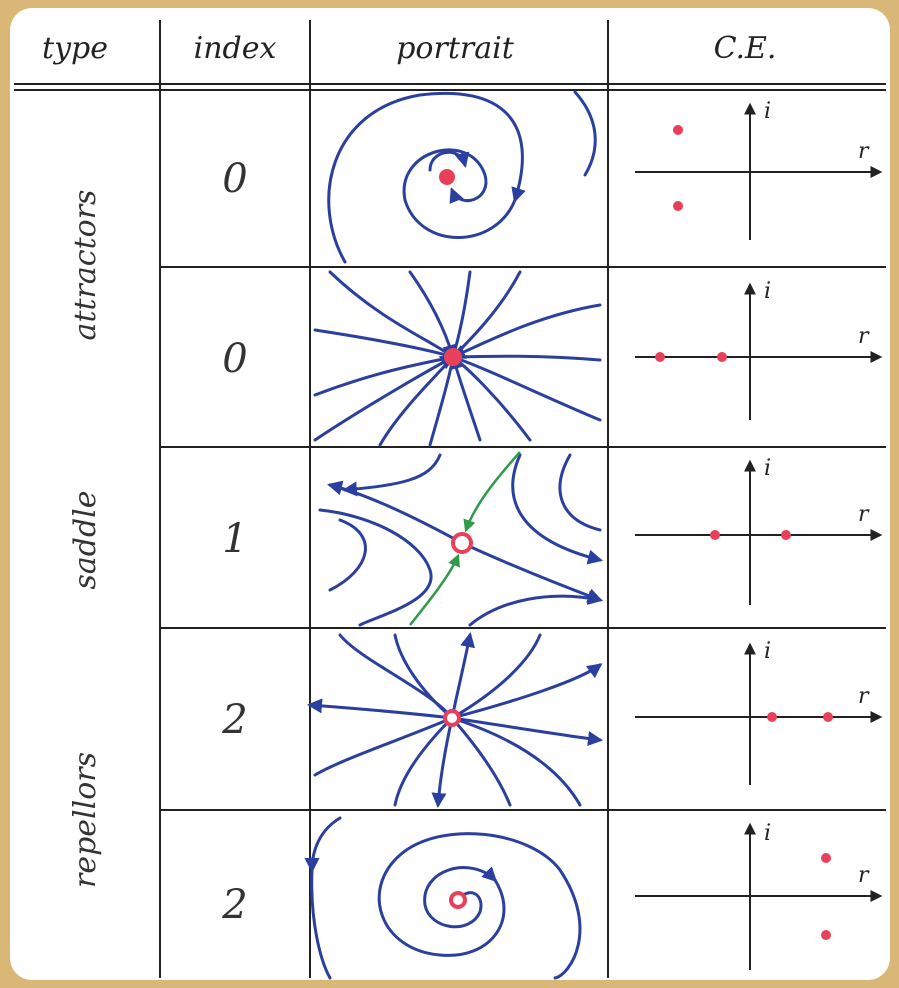  Describe the element at coordinates (75, 48) in the screenshot. I see `header: type` at that location.